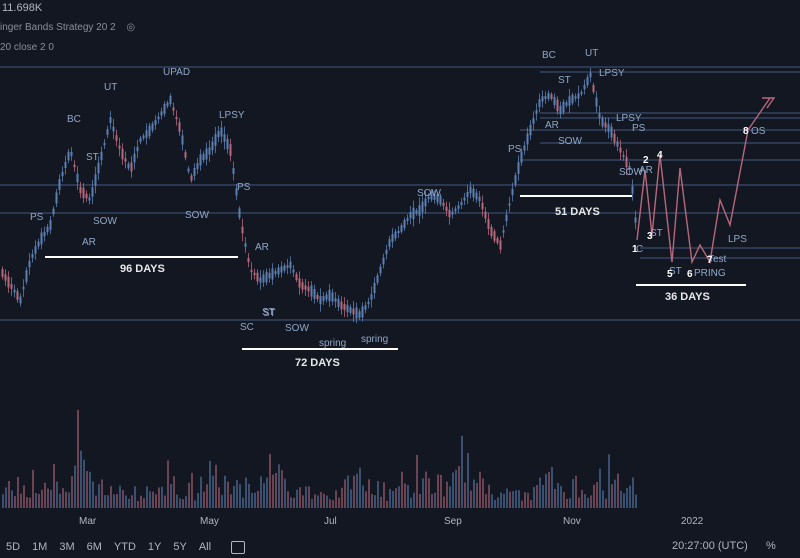  I want to click on eye-icon: ◎, so click(131, 27).